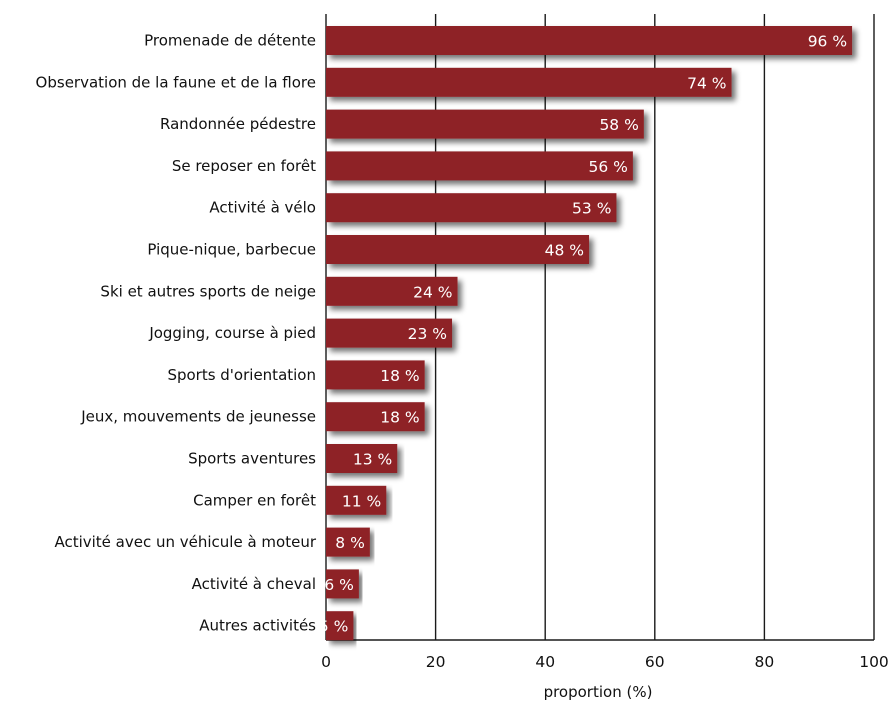 This screenshot has height=712, width=892. What do you see at coordinates (372, 460) in the screenshot?
I see `bar-value-label: 13 %` at bounding box center [372, 460].